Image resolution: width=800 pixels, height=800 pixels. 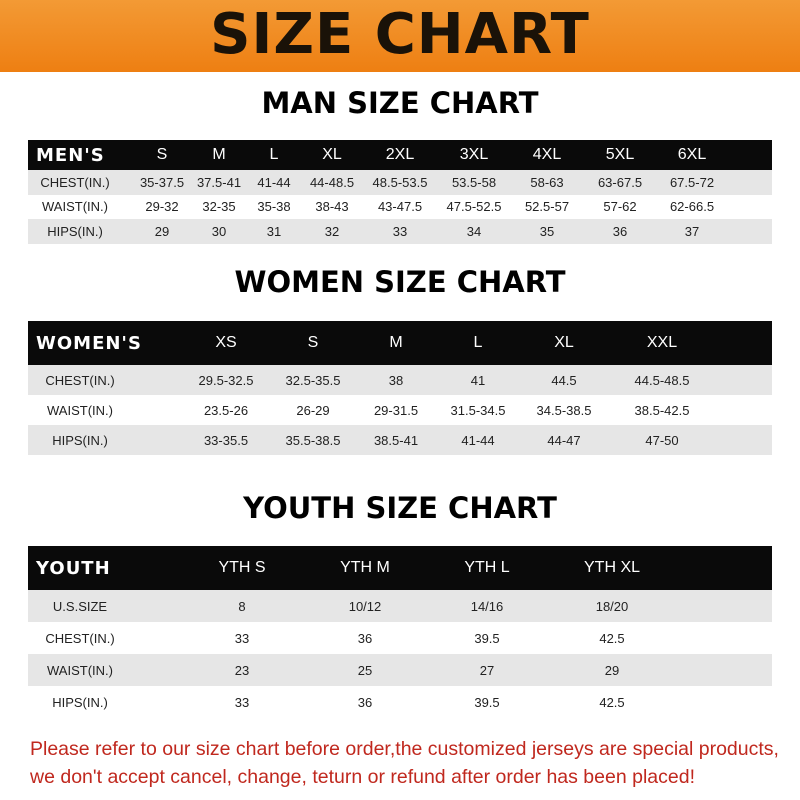 What do you see at coordinates (396, 380) in the screenshot?
I see `measurement-value: 38` at bounding box center [396, 380].